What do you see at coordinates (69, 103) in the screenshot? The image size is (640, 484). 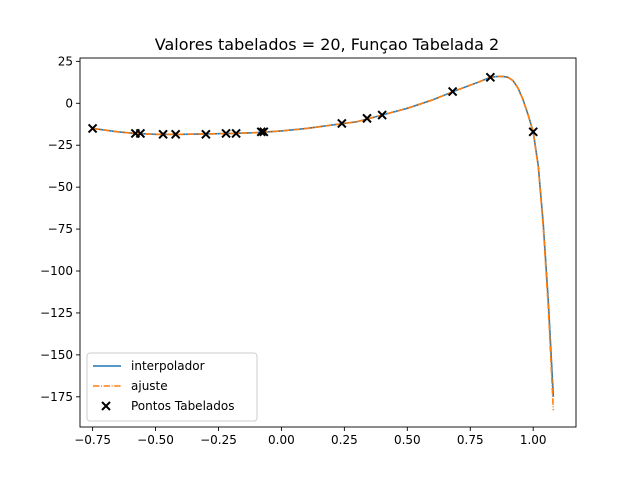 I see `y-tick-label: 0` at bounding box center [69, 103].